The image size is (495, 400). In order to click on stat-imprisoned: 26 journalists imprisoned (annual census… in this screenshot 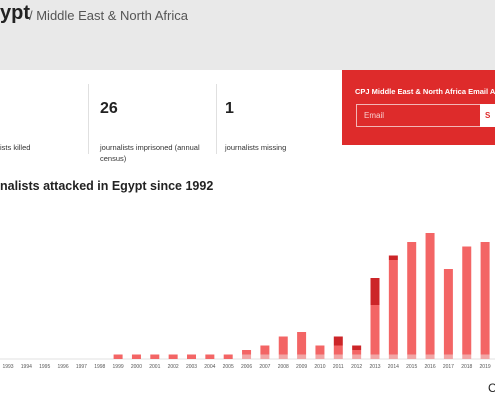, I will do `click(157, 123)`.